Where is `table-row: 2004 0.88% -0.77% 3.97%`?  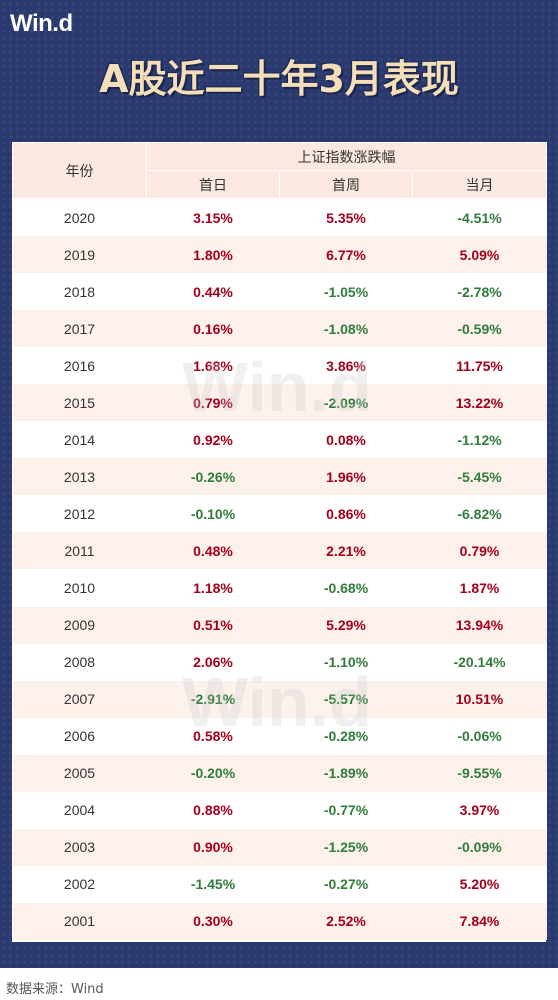
table-row: 2004 0.88% -0.77% 3.97% is located at coordinates (279, 810).